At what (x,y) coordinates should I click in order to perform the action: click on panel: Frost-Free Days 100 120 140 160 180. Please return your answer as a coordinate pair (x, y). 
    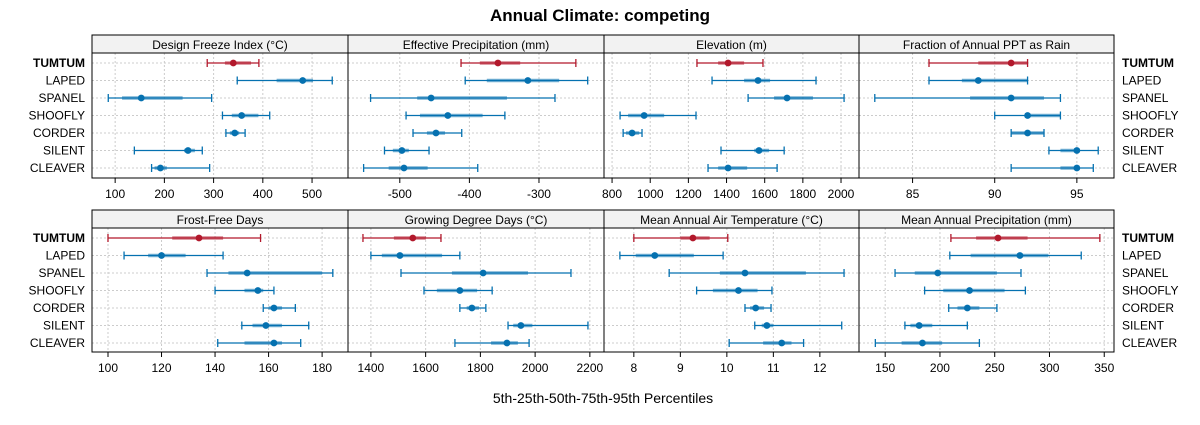
    Looking at the image, I should click on (220, 292).